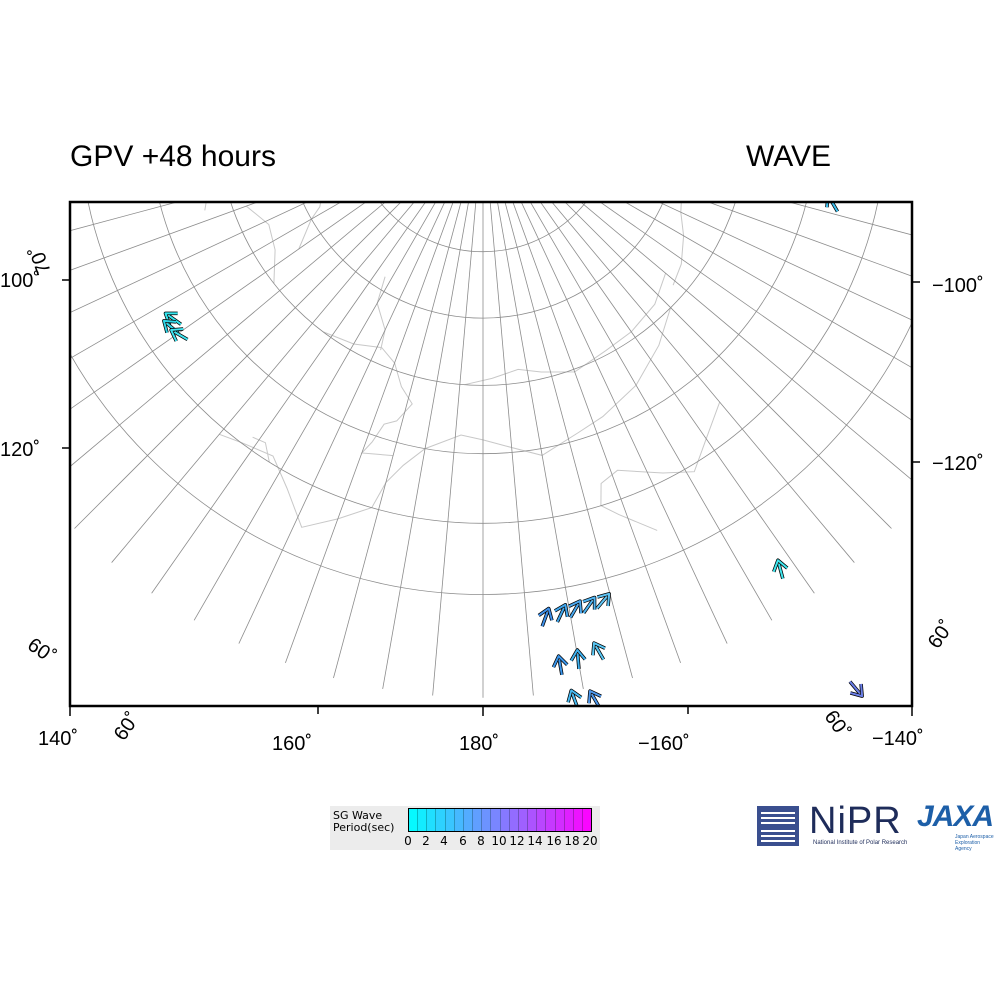 This screenshot has height=1000, width=1000. I want to click on legend-tick: 20, so click(590, 841).